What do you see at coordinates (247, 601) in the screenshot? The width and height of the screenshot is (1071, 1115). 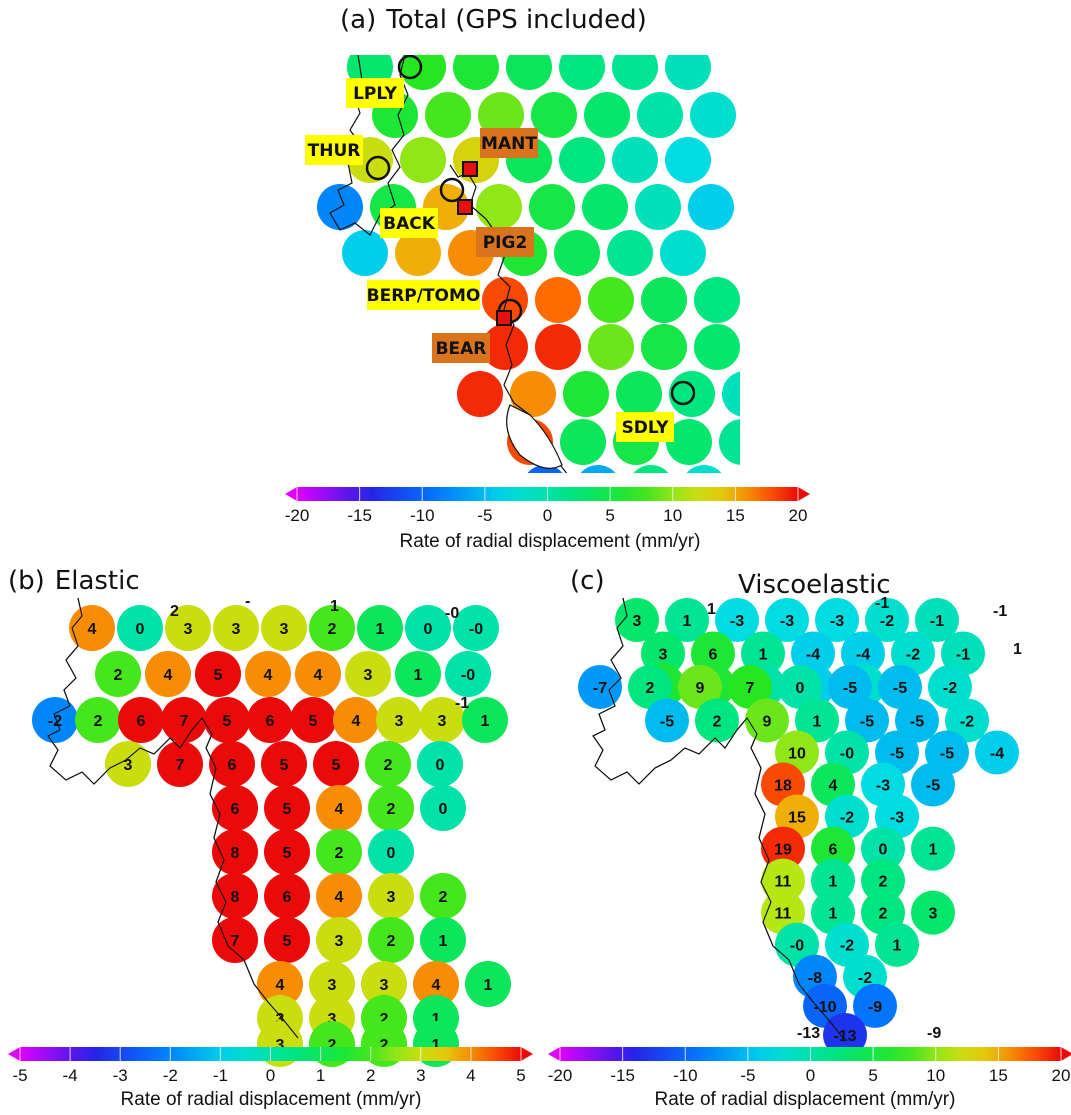 I see `edge-value-label: -` at bounding box center [247, 601].